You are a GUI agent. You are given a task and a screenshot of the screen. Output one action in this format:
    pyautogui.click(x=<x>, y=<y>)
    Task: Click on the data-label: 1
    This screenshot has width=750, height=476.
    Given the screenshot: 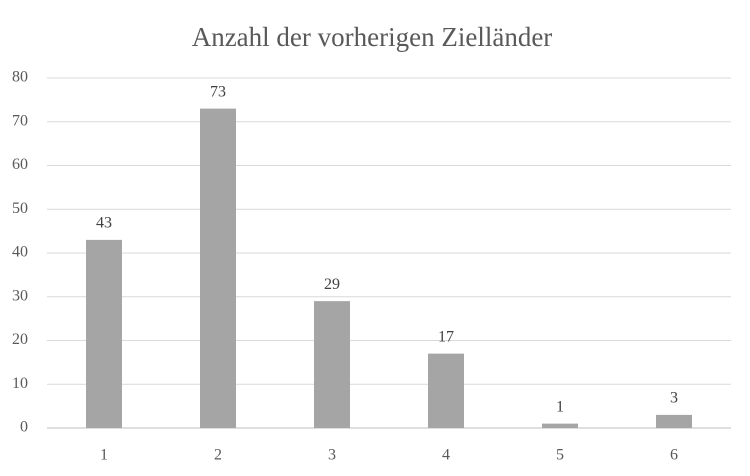 What is the action you would take?
    pyautogui.click(x=560, y=406)
    